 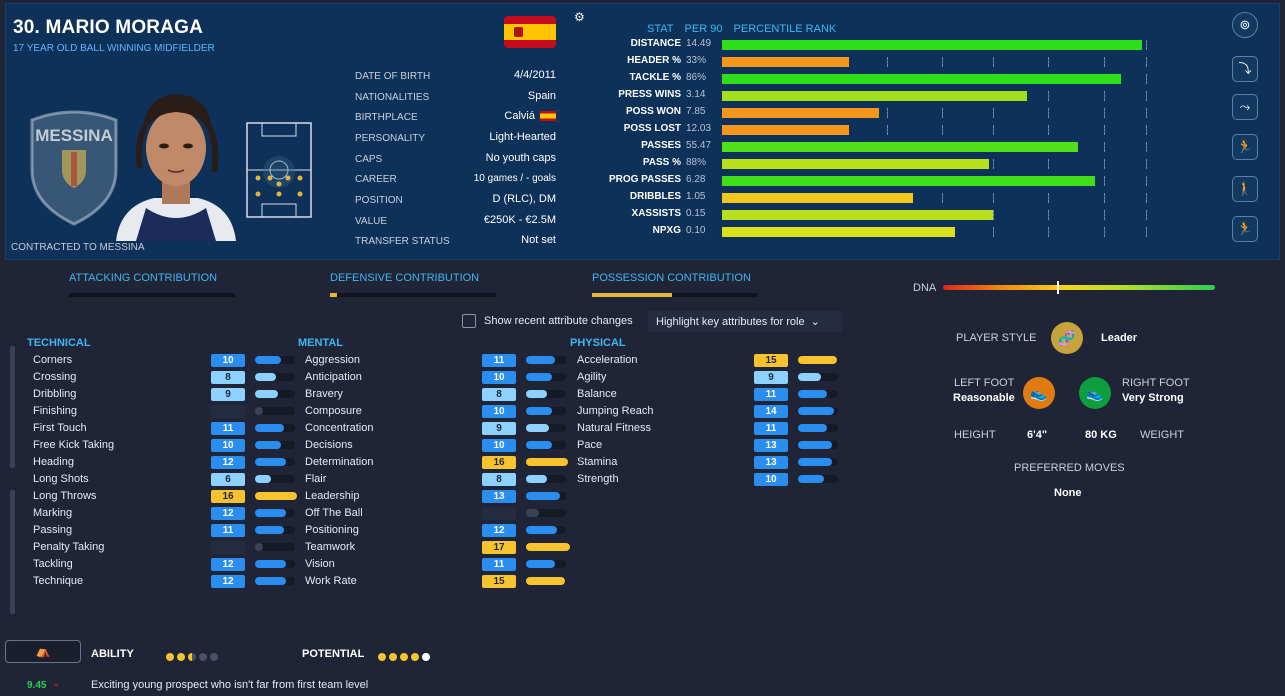 What do you see at coordinates (727, 377) in the screenshot?
I see `attribute-row: Agility 9` at bounding box center [727, 377].